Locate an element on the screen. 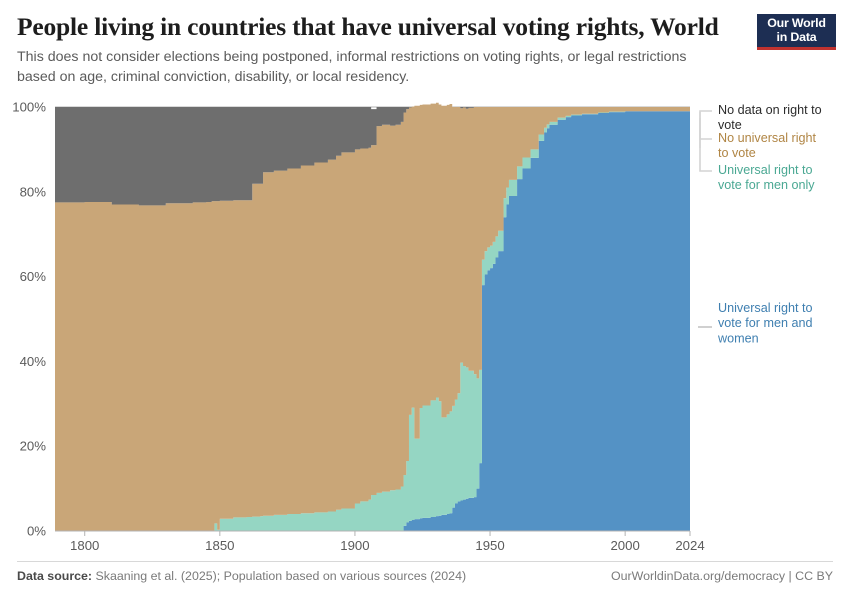 This screenshot has height=600, width=850. y-tick-label: 80% is located at coordinates (33, 191).